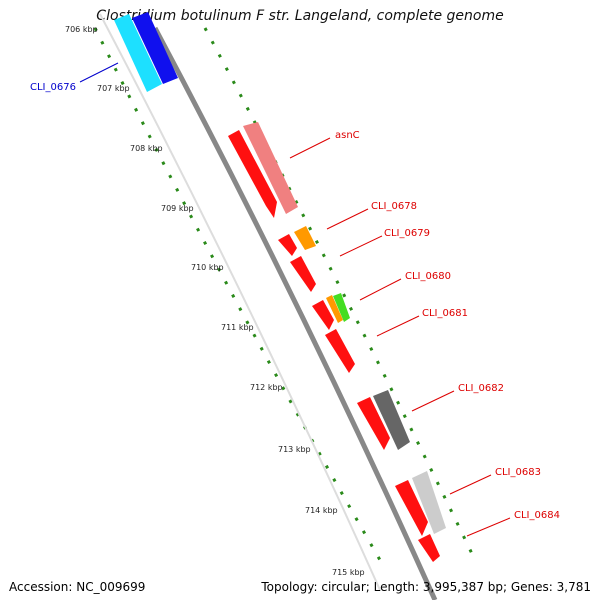 The image size is (600, 600). What do you see at coordinates (177, 208) in the screenshot?
I see `tick-label: 709 kbp` at bounding box center [177, 208].